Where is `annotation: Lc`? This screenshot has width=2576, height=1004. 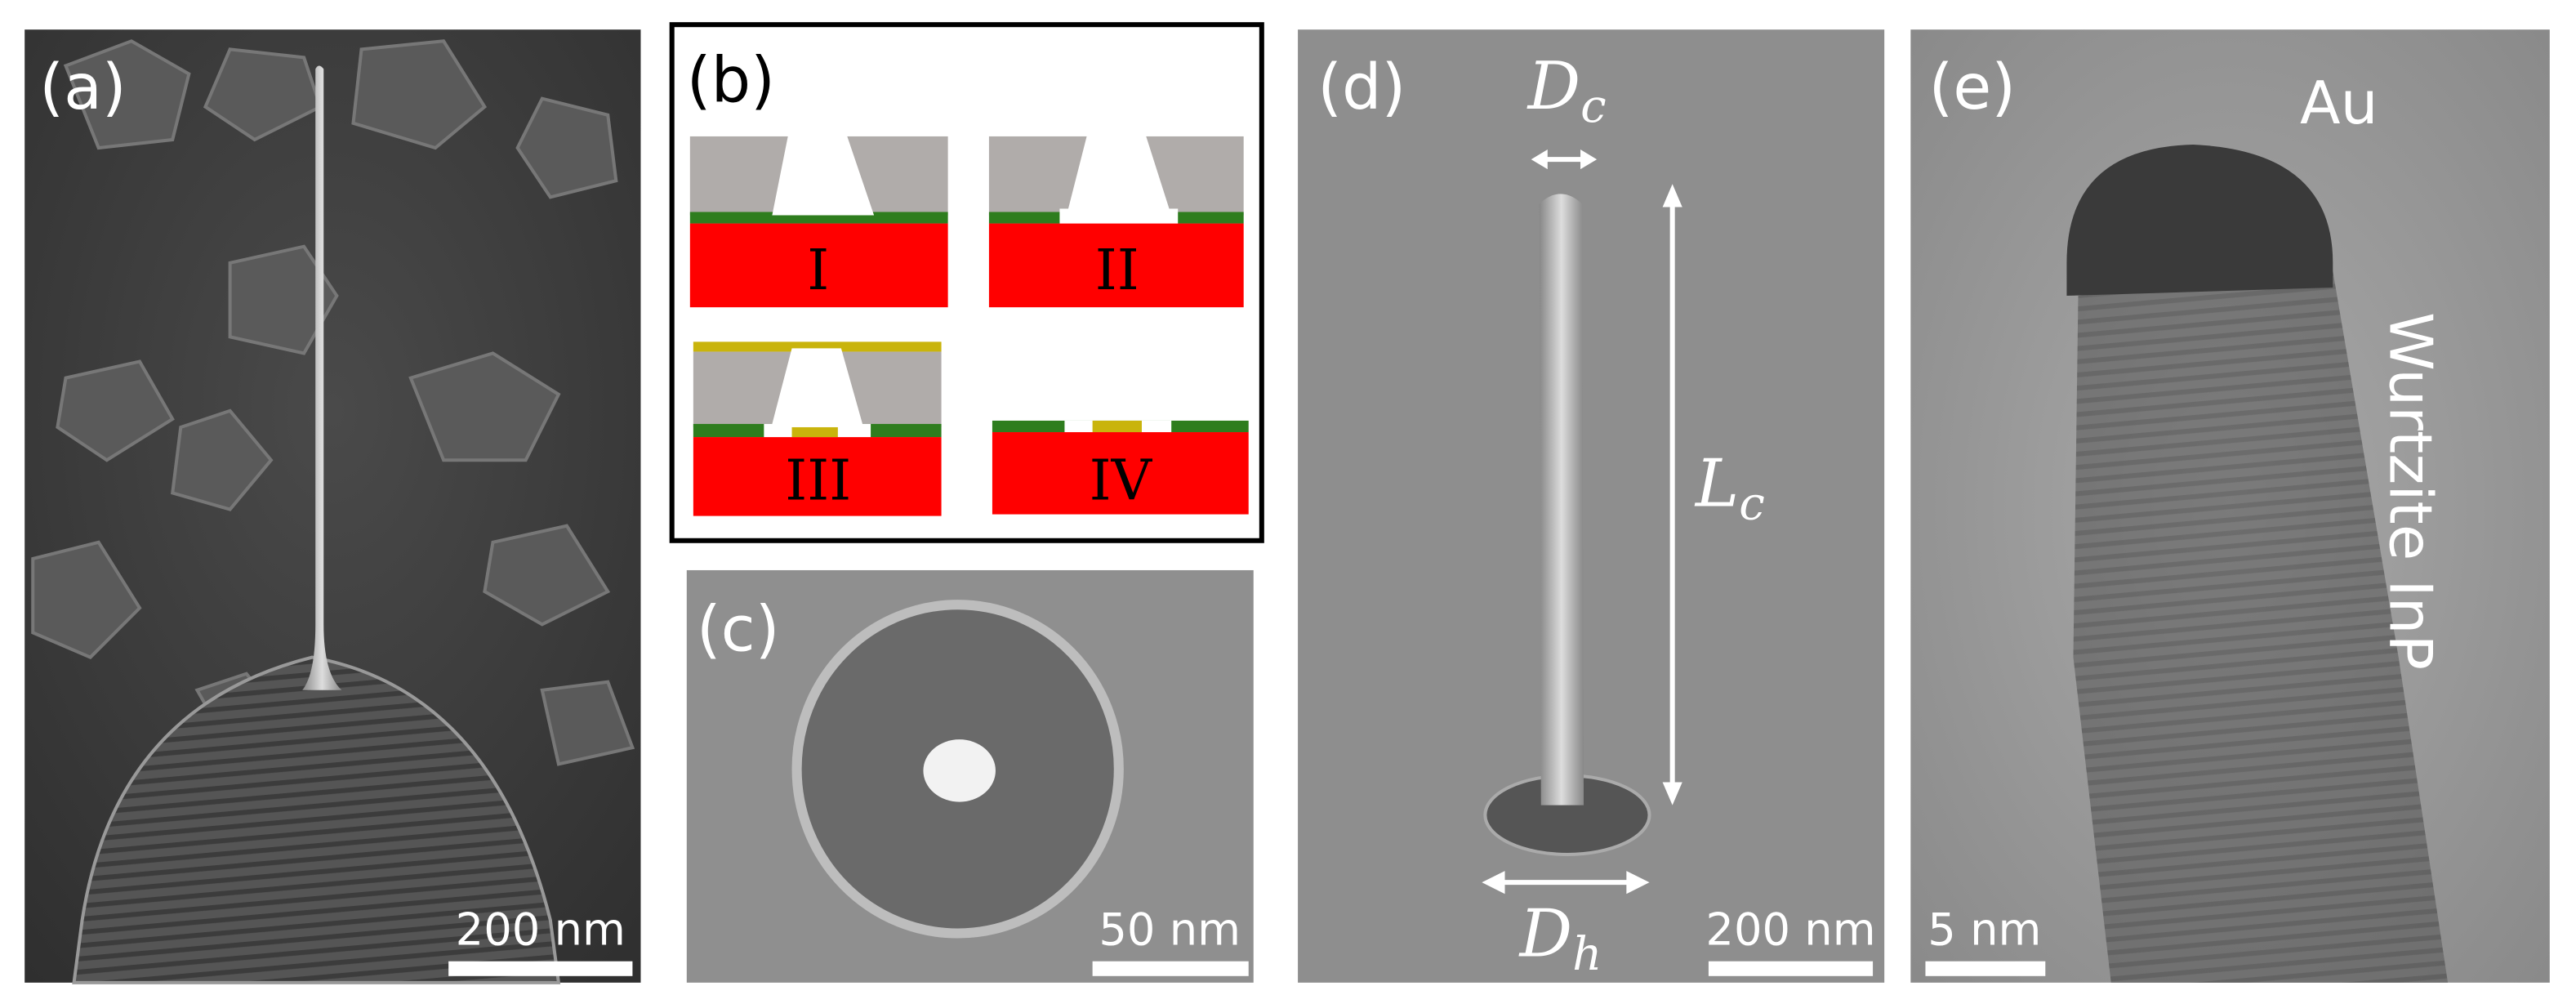
annotation: Lc is located at coordinates (1729, 488).